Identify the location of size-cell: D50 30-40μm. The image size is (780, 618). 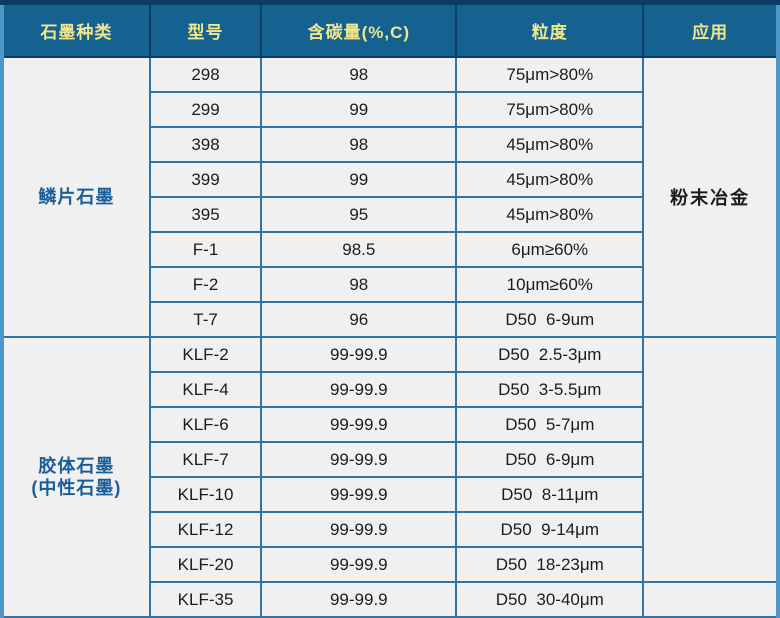
(550, 599).